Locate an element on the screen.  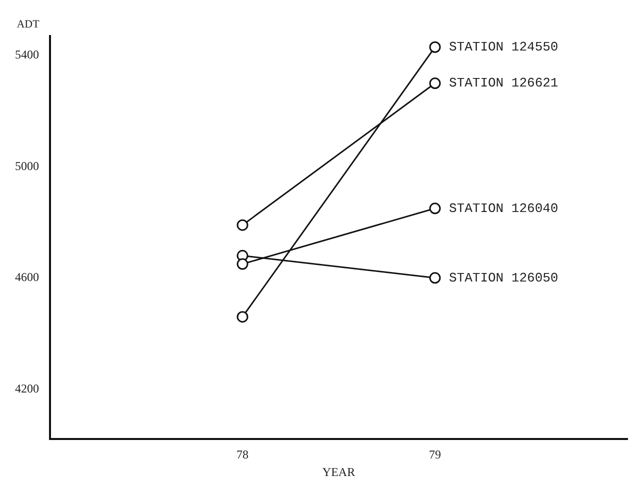
series-label: STATION 126050 is located at coordinates (503, 278).